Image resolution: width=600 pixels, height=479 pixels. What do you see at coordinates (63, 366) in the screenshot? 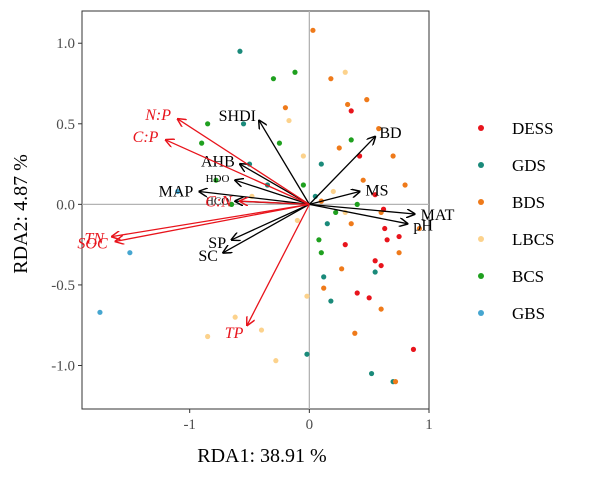
I see `y-tick-label: -1.0` at bounding box center [63, 366].